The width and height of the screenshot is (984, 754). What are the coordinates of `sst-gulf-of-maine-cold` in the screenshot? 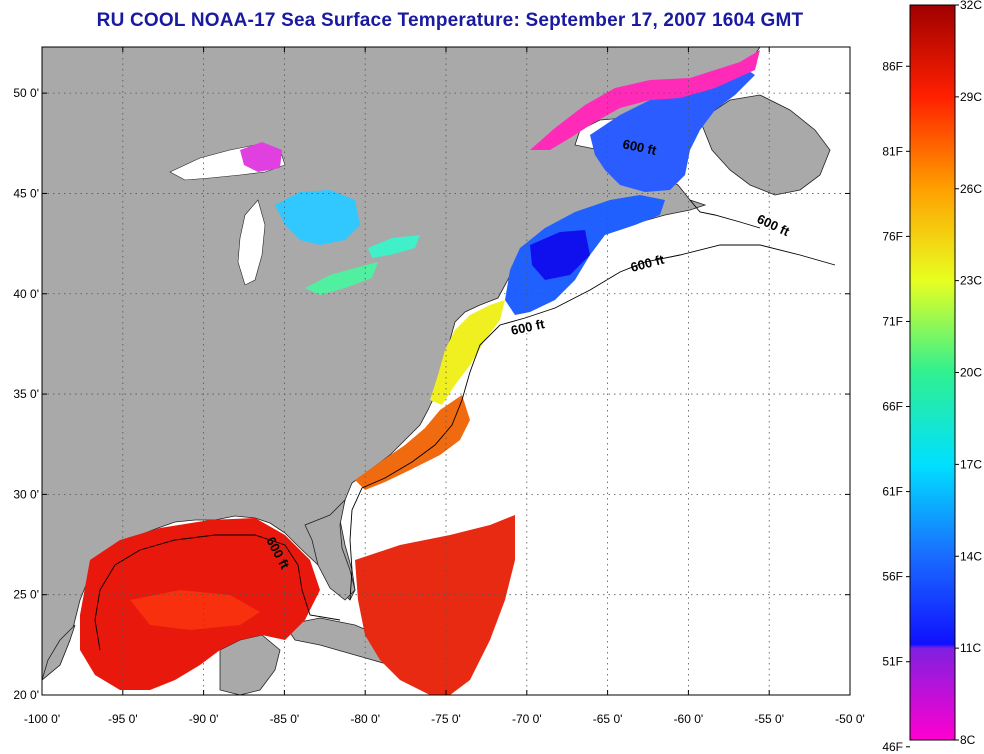 It's located at (560, 255).